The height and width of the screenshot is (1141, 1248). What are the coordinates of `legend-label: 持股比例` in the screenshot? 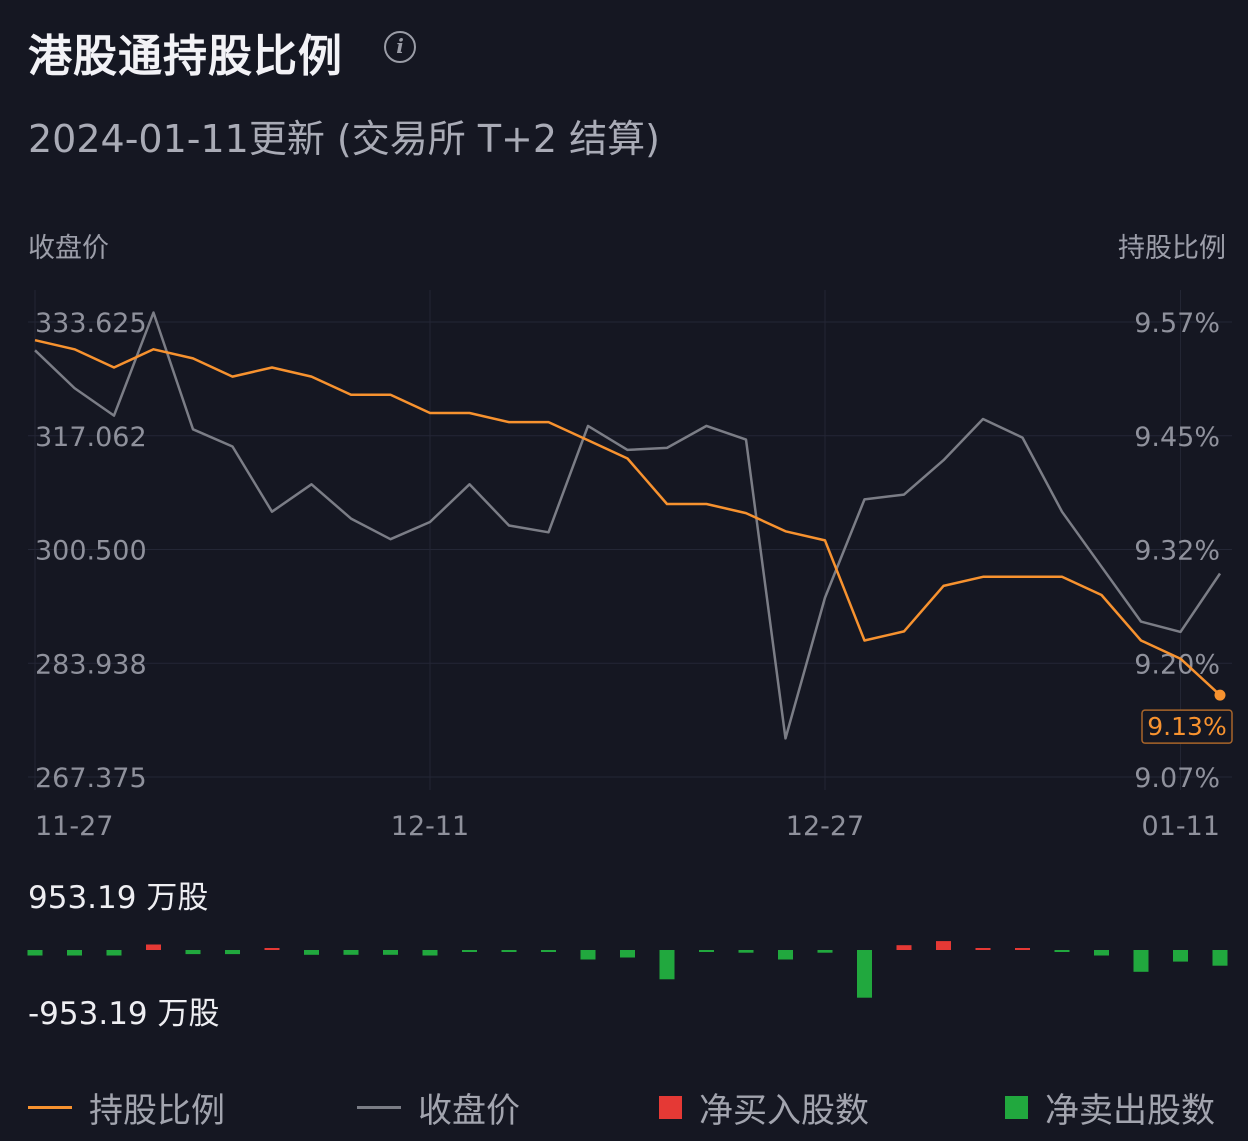 It's located at (157, 1110).